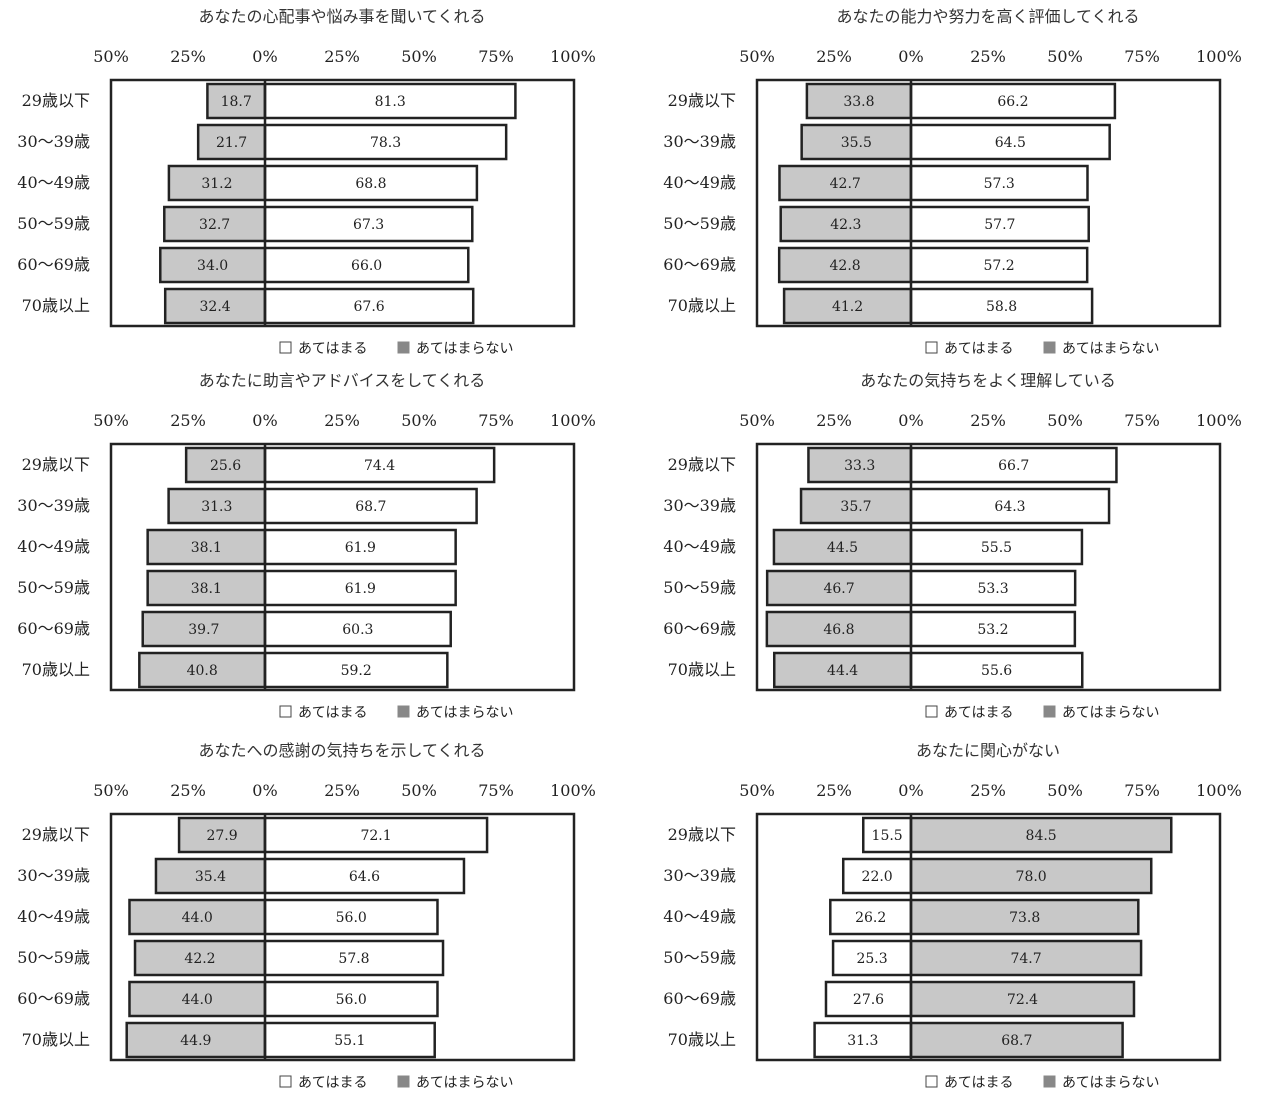  I want to click on value-label-left: 25.6, so click(225, 466).